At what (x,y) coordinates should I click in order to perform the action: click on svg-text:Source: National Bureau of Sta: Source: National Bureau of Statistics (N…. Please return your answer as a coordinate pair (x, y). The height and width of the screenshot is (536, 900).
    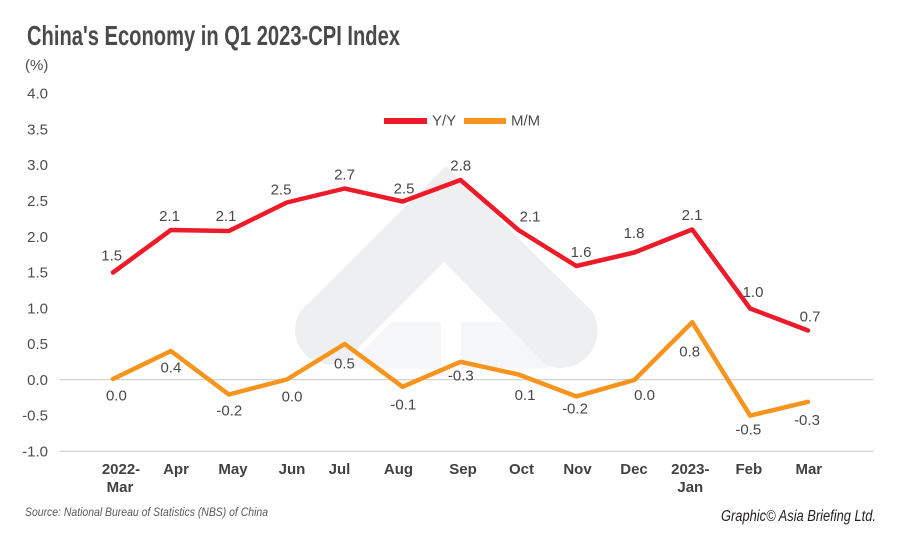
    Looking at the image, I should click on (146, 512).